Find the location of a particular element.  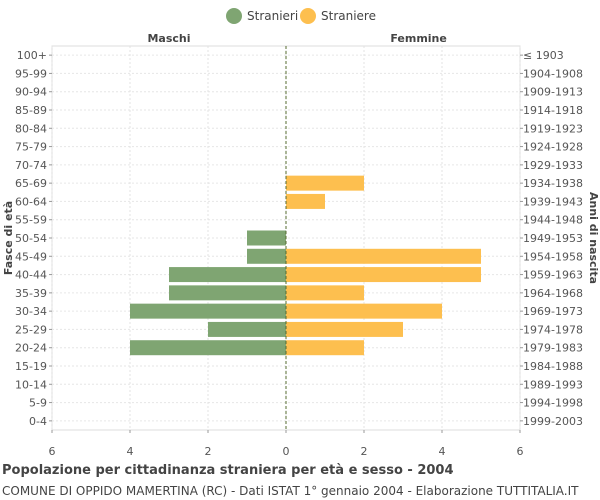

birth-year-label: 1939-1943 is located at coordinates (553, 201).